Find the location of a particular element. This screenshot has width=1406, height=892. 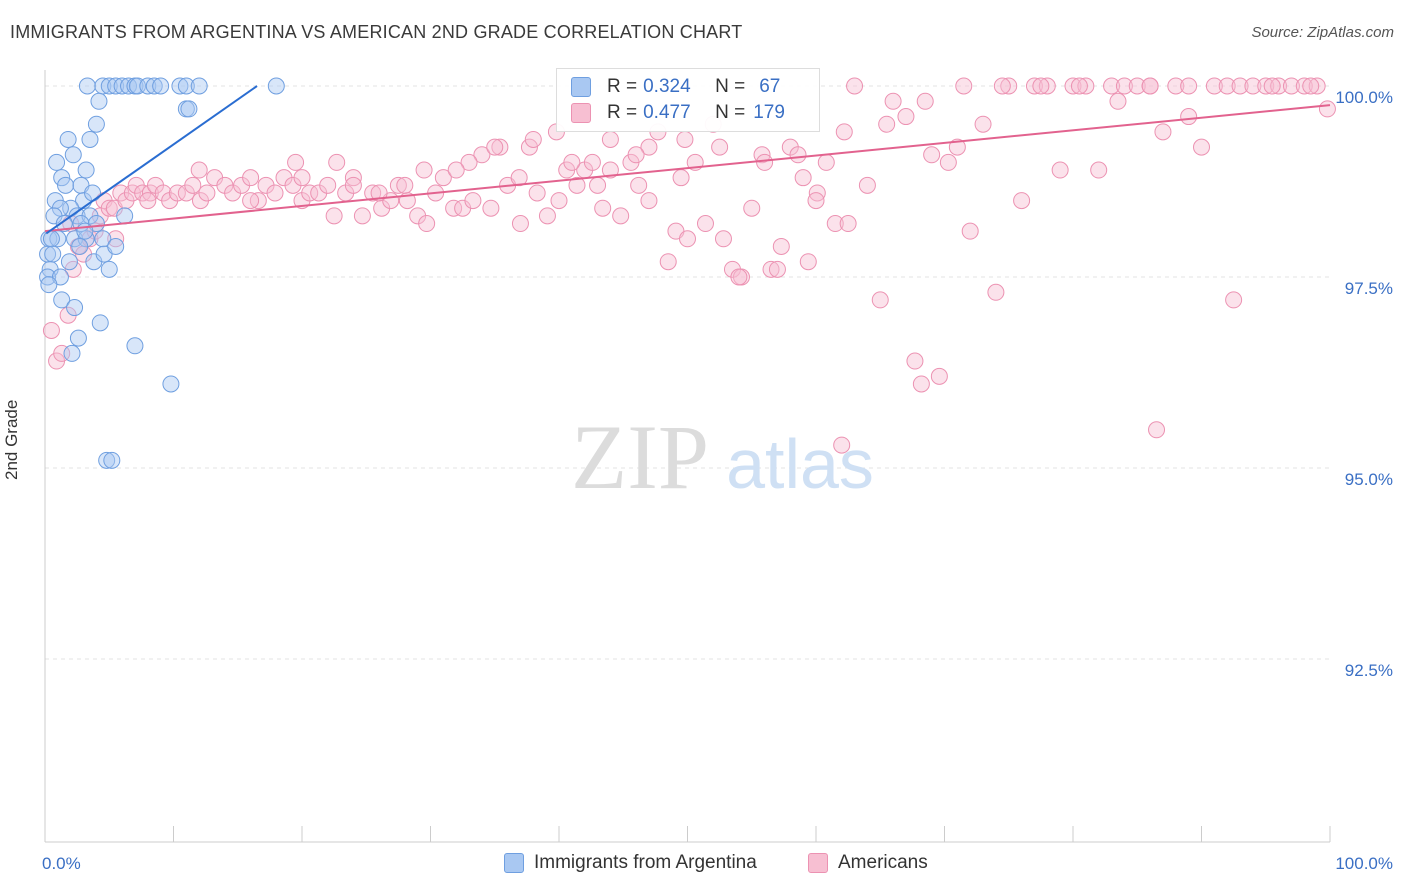

legend-swatch-blue is located at coordinates (581, 87).